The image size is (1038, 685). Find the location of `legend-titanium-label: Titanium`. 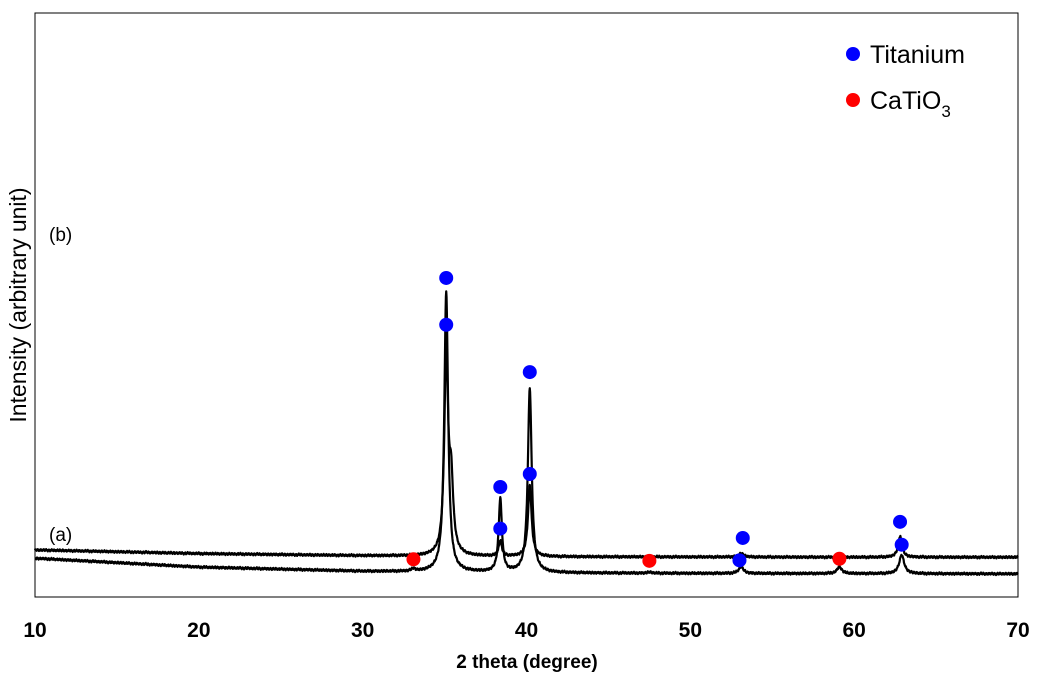

legend-titanium-label: Titanium is located at coordinates (917, 55).